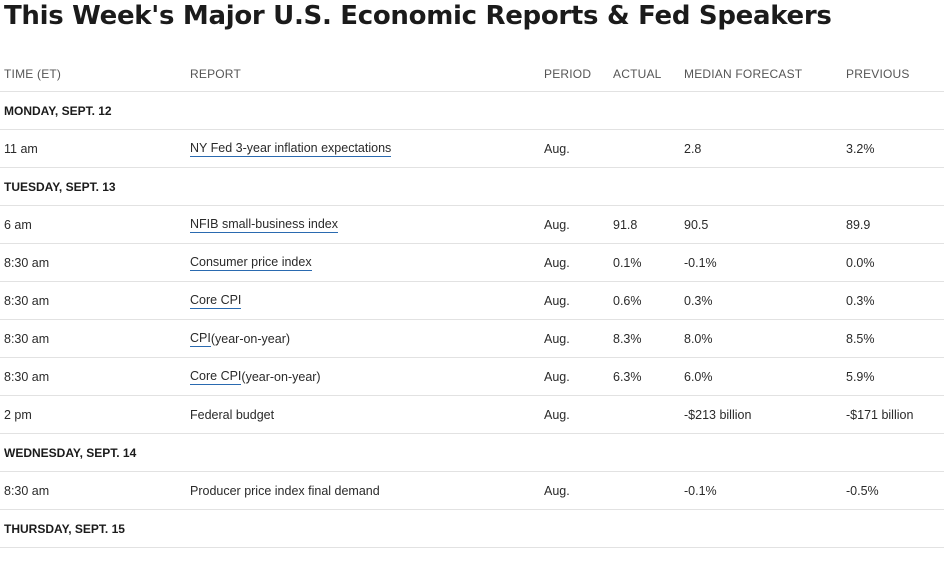 The height and width of the screenshot is (564, 946). I want to click on forecast-cell: 0.3%, so click(698, 300).